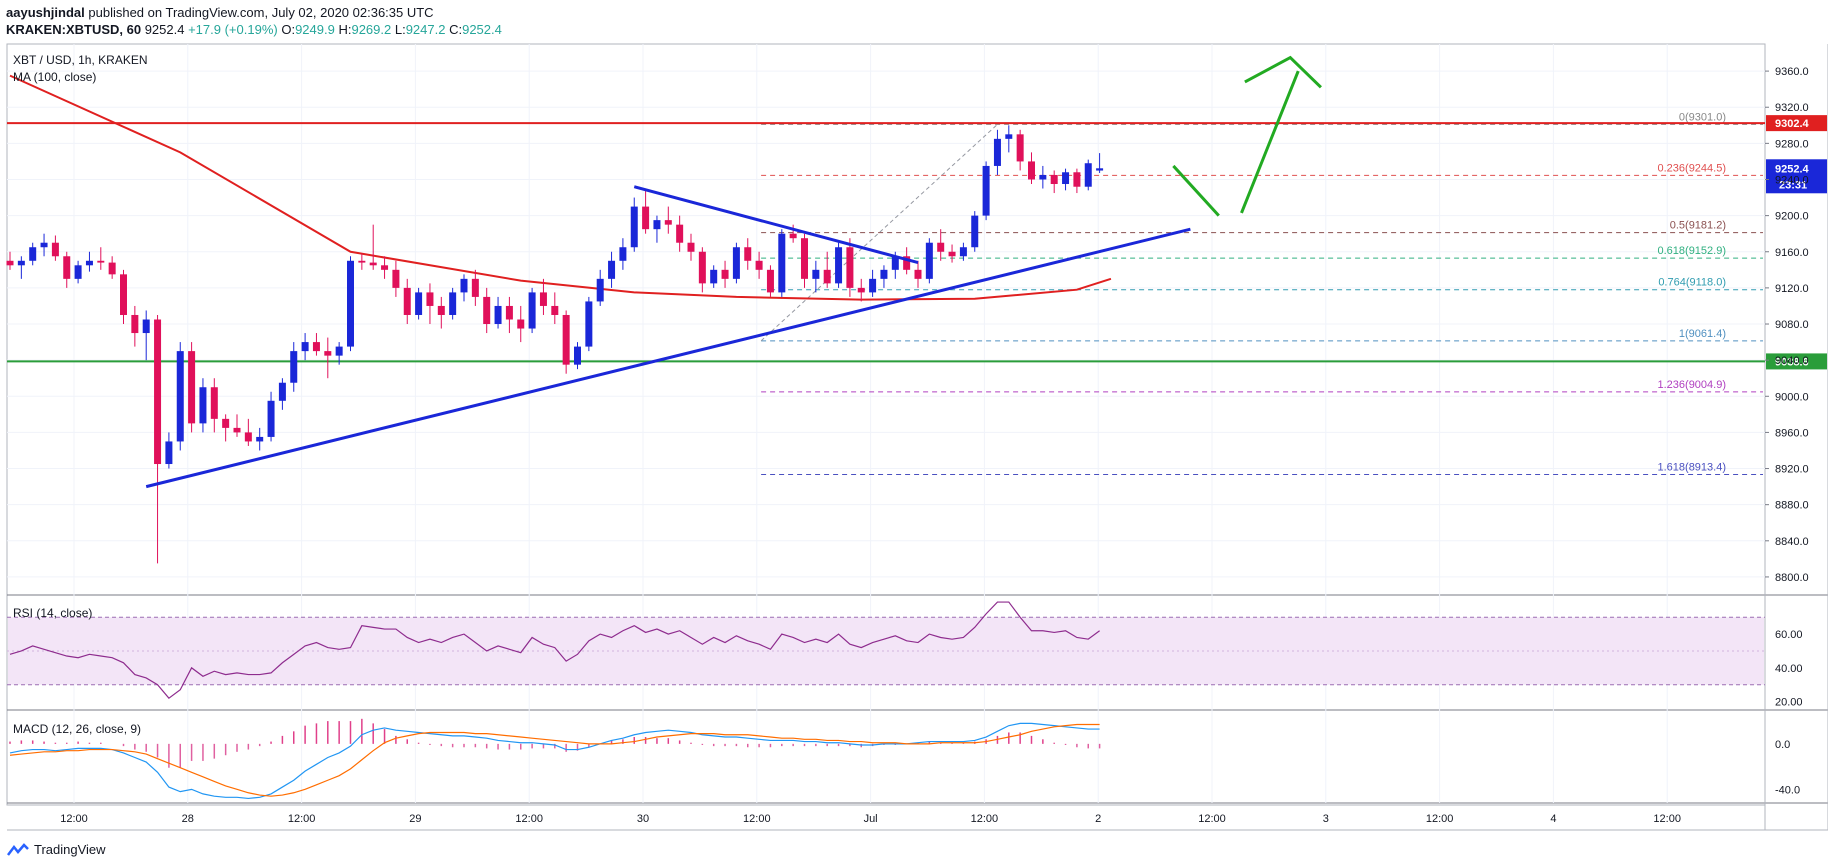 This screenshot has width=1828, height=868. Describe the element at coordinates (164, 29) in the screenshot. I see `last-price-text: 9252.4` at that location.